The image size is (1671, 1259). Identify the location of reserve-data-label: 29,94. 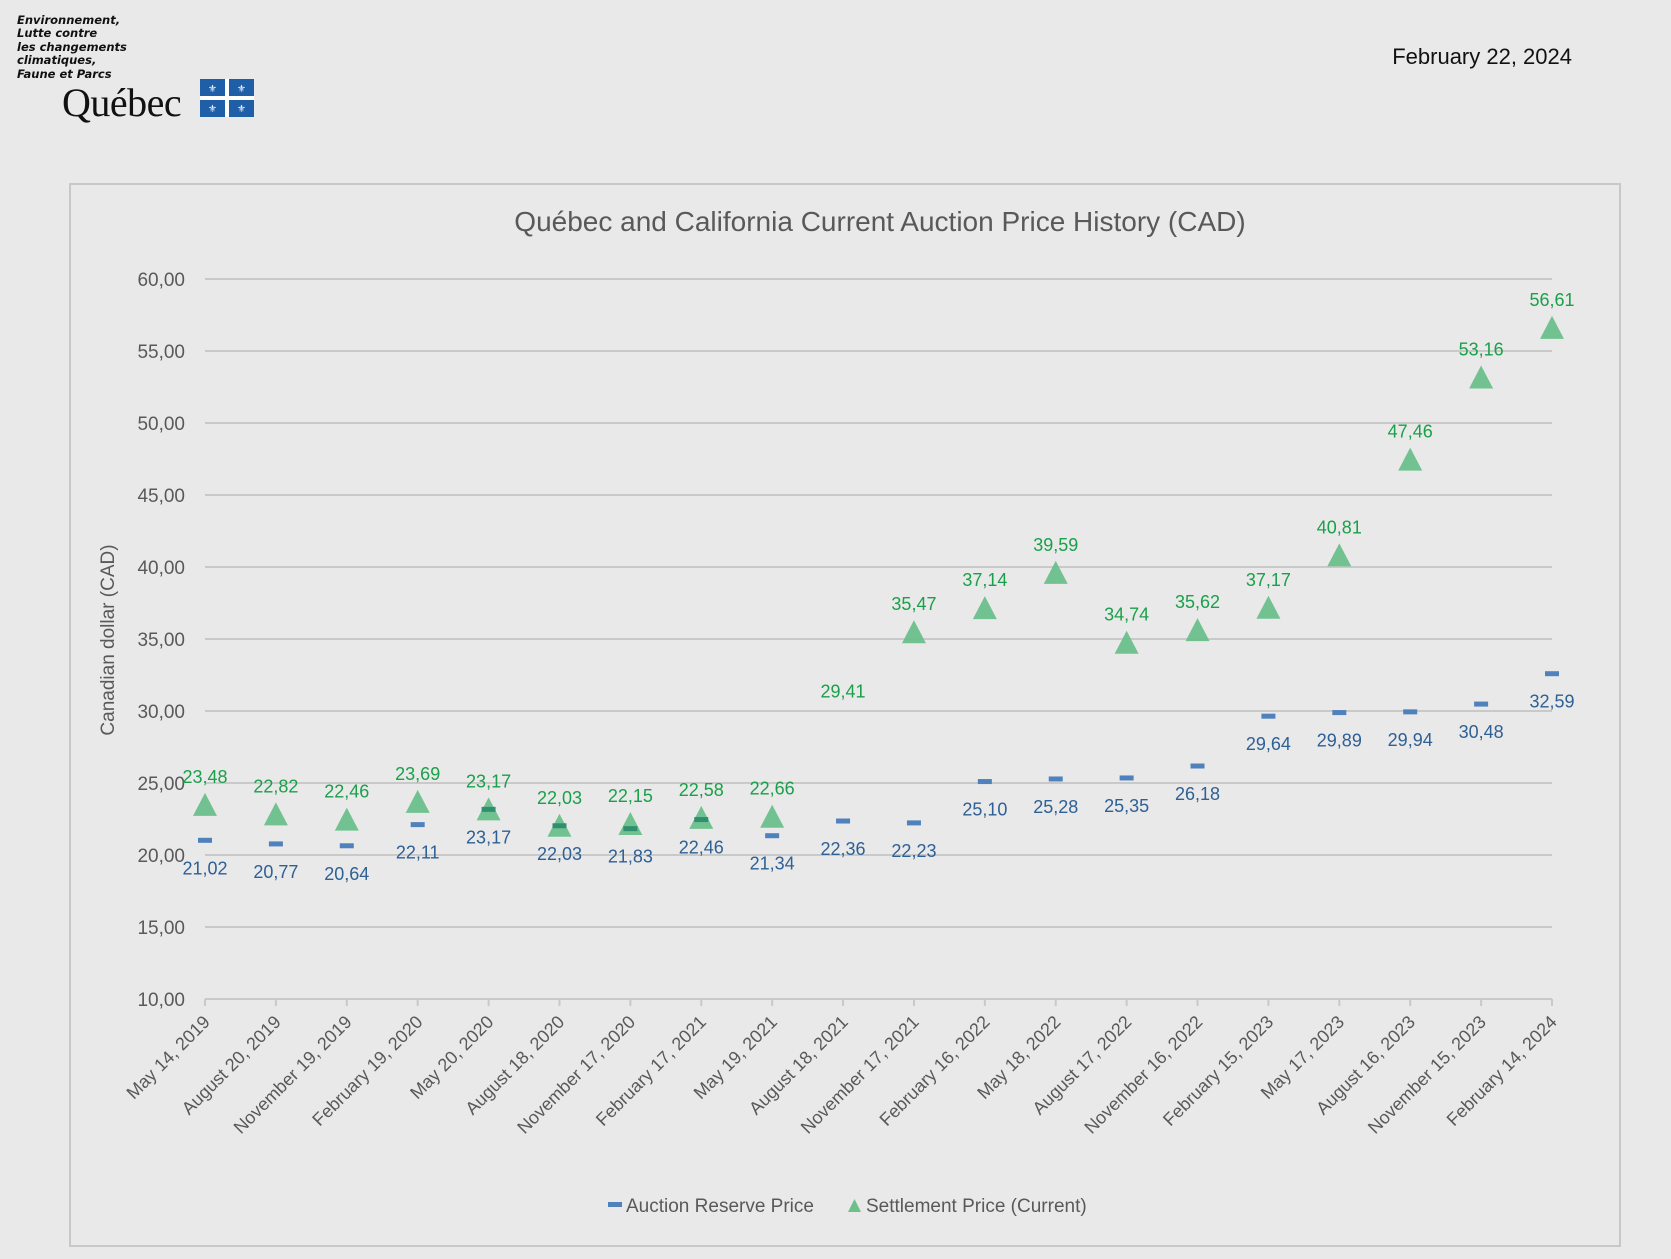
(1410, 740).